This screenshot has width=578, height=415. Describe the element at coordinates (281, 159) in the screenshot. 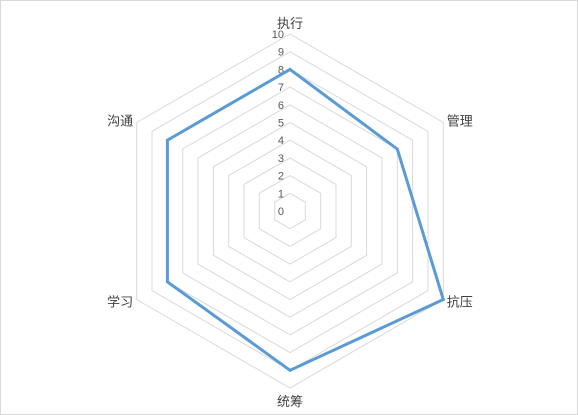

I see `tick-label: 3` at that location.